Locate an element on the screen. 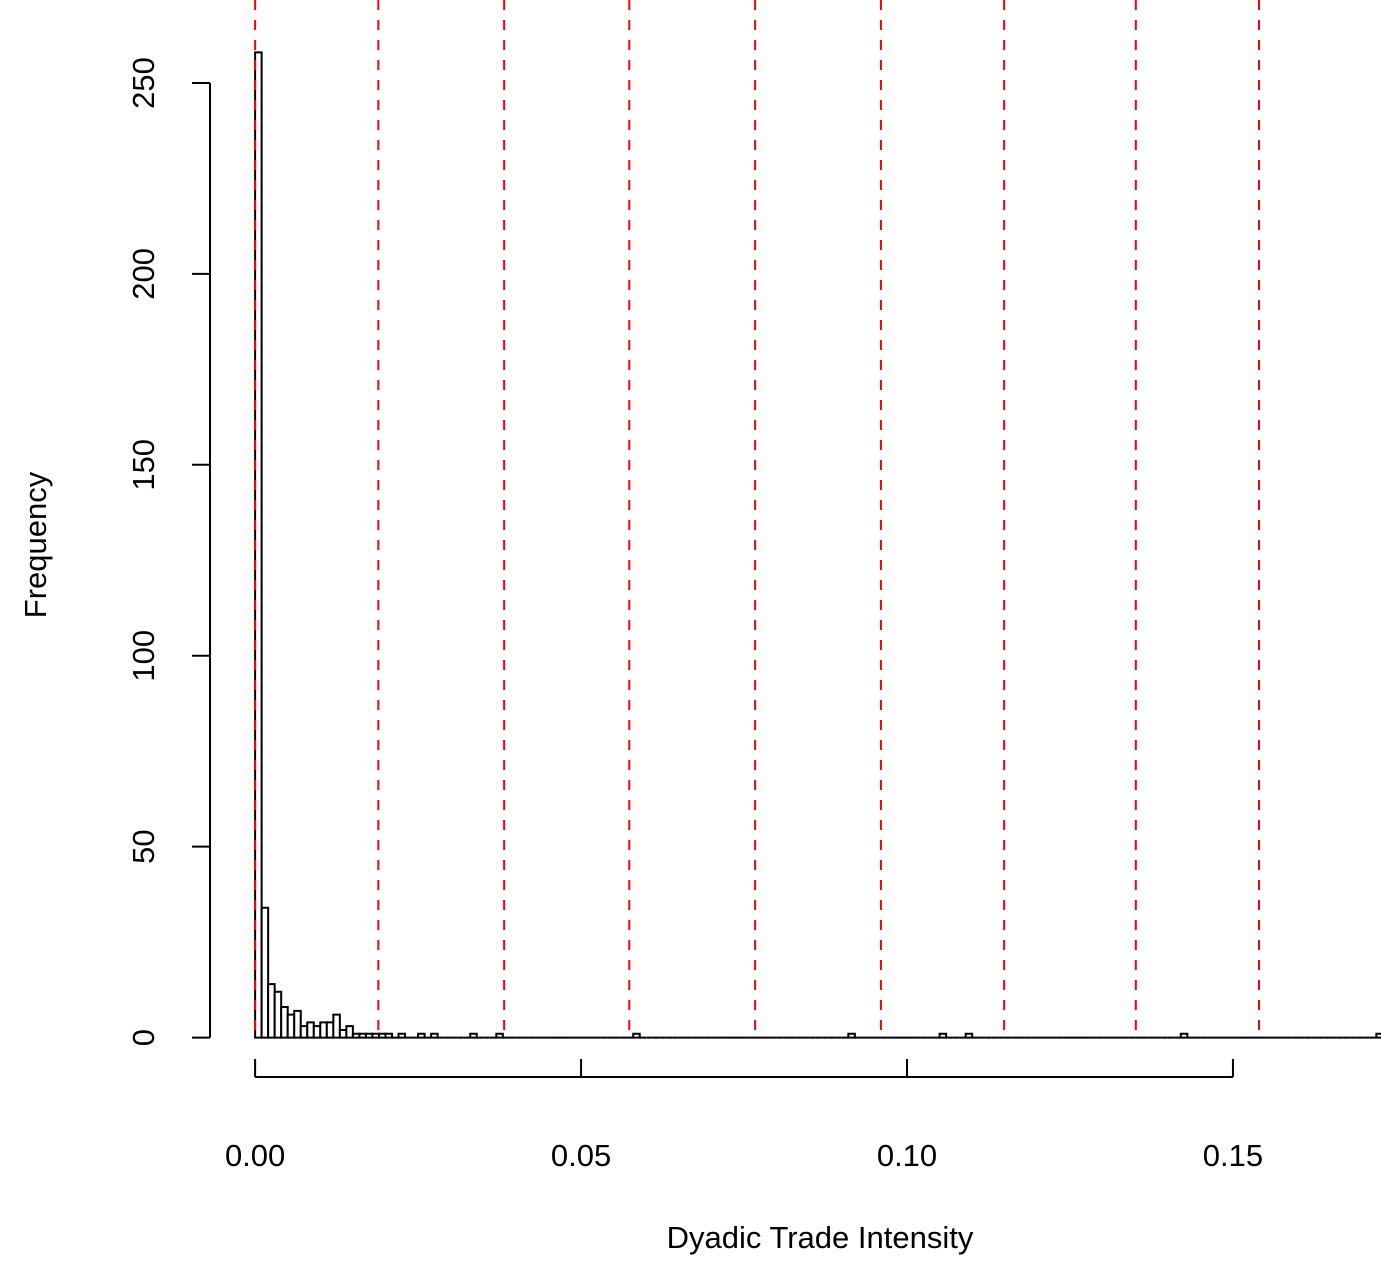 The image size is (1381, 1283). y-tick-label: 250 is located at coordinates (143, 83).